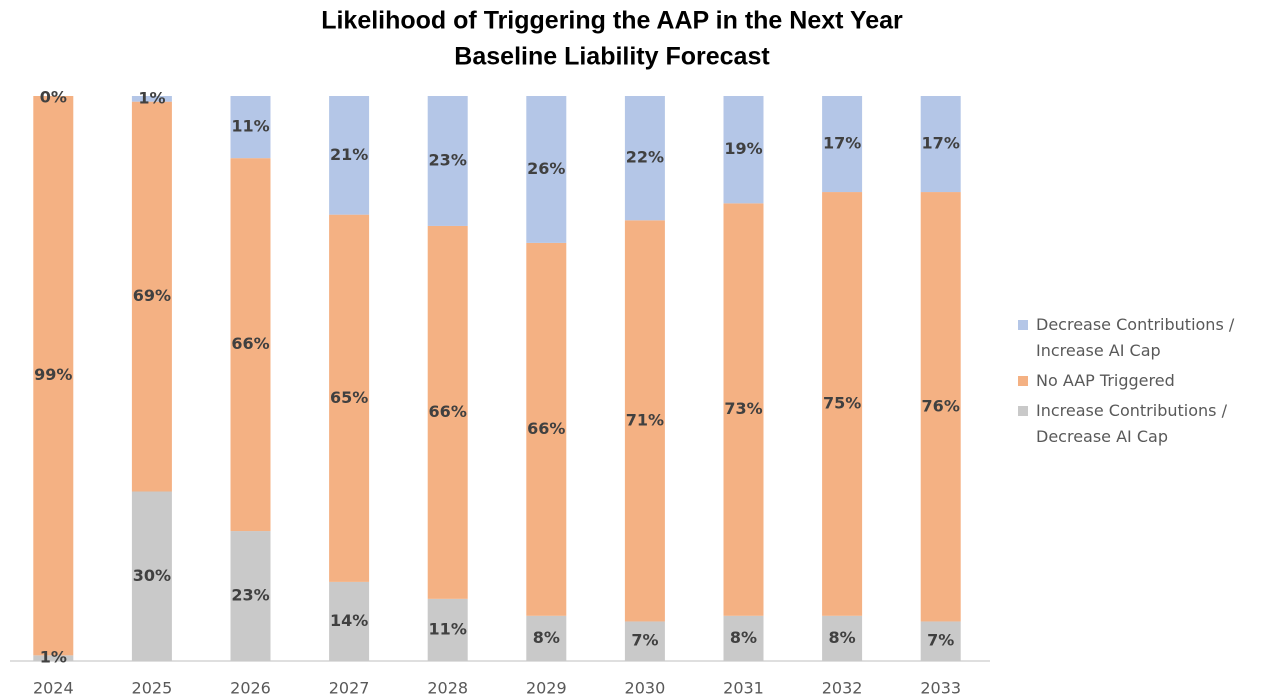 This screenshot has height=700, width=1269. Describe the element at coordinates (250, 688) in the screenshot. I see `x-tick-label: 2026` at that location.